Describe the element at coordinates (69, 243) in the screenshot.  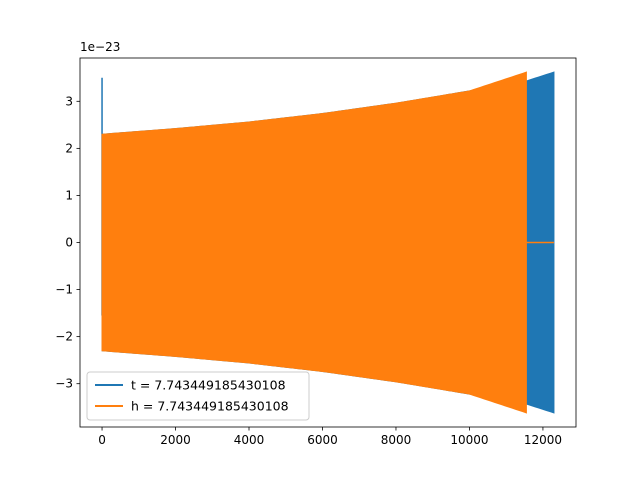
I see `y-tick-label: 0` at that location.